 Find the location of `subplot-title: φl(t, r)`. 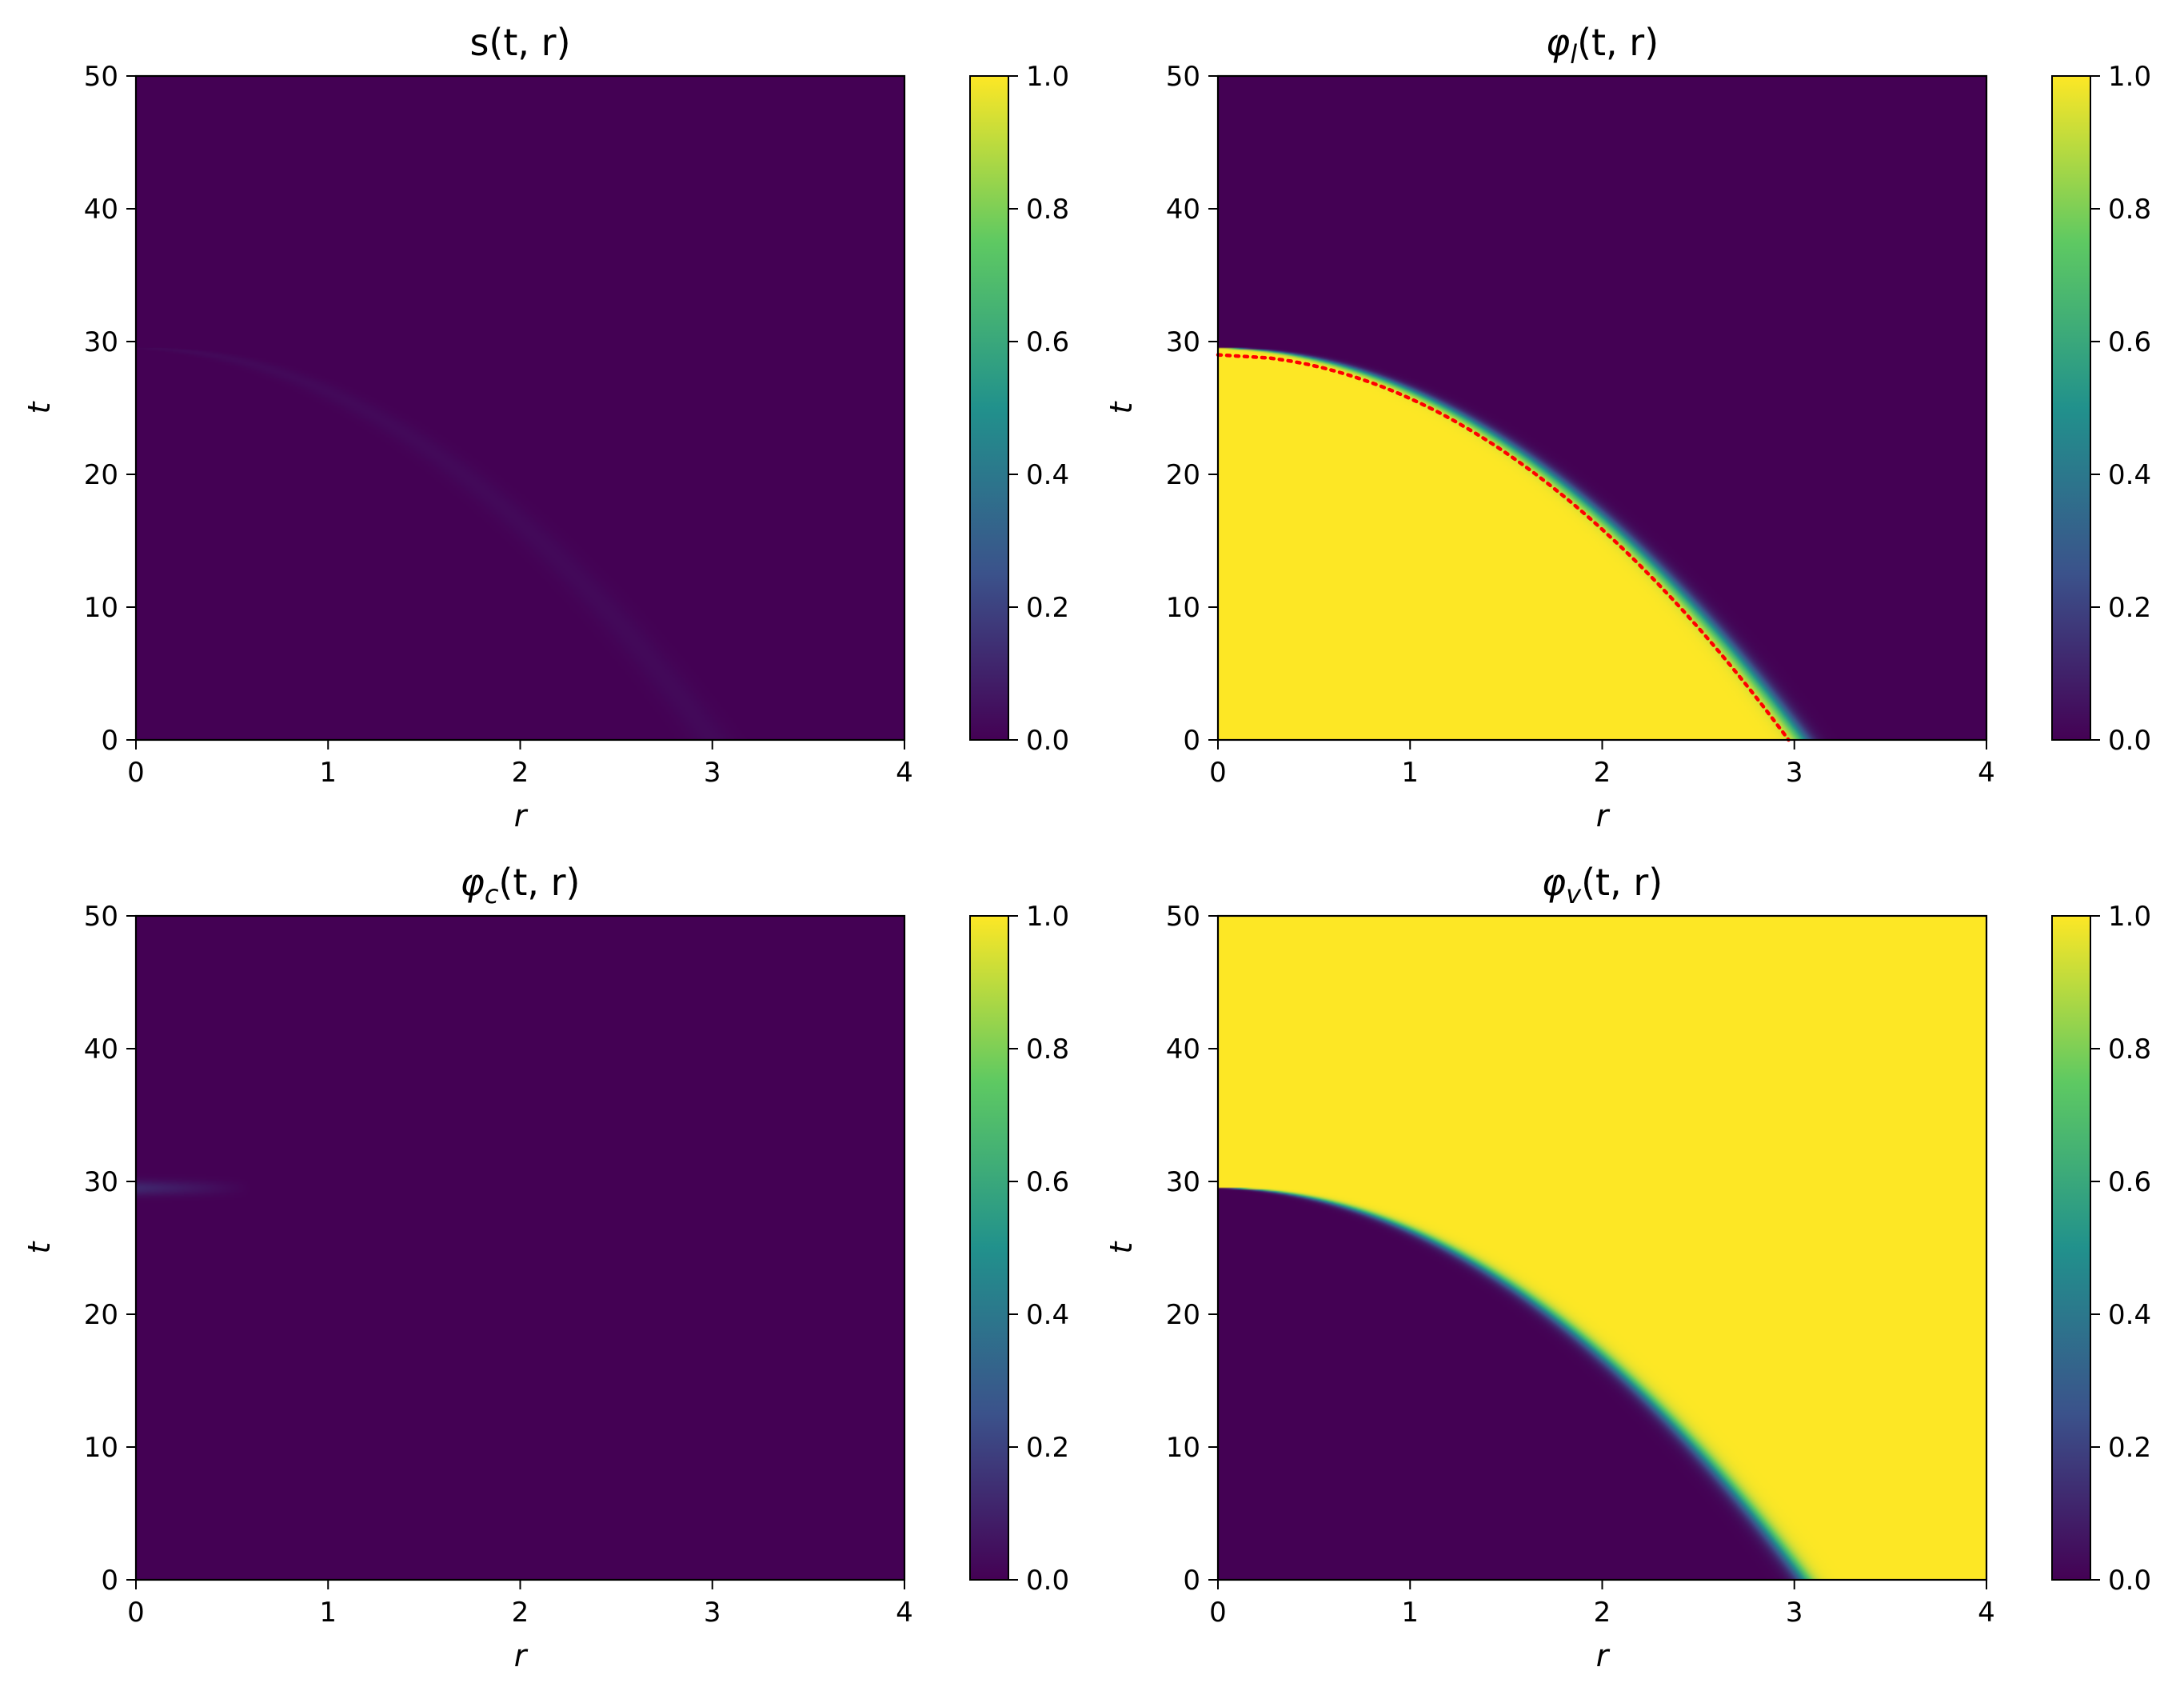

subplot-title: φl(t, r) is located at coordinates (1602, 46).